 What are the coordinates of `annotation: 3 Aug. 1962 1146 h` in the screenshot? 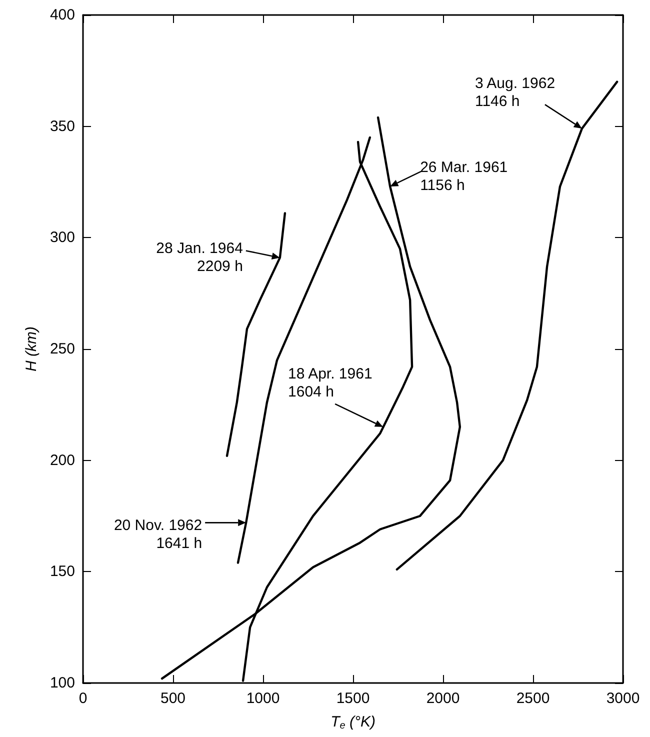 It's located at (515, 92).